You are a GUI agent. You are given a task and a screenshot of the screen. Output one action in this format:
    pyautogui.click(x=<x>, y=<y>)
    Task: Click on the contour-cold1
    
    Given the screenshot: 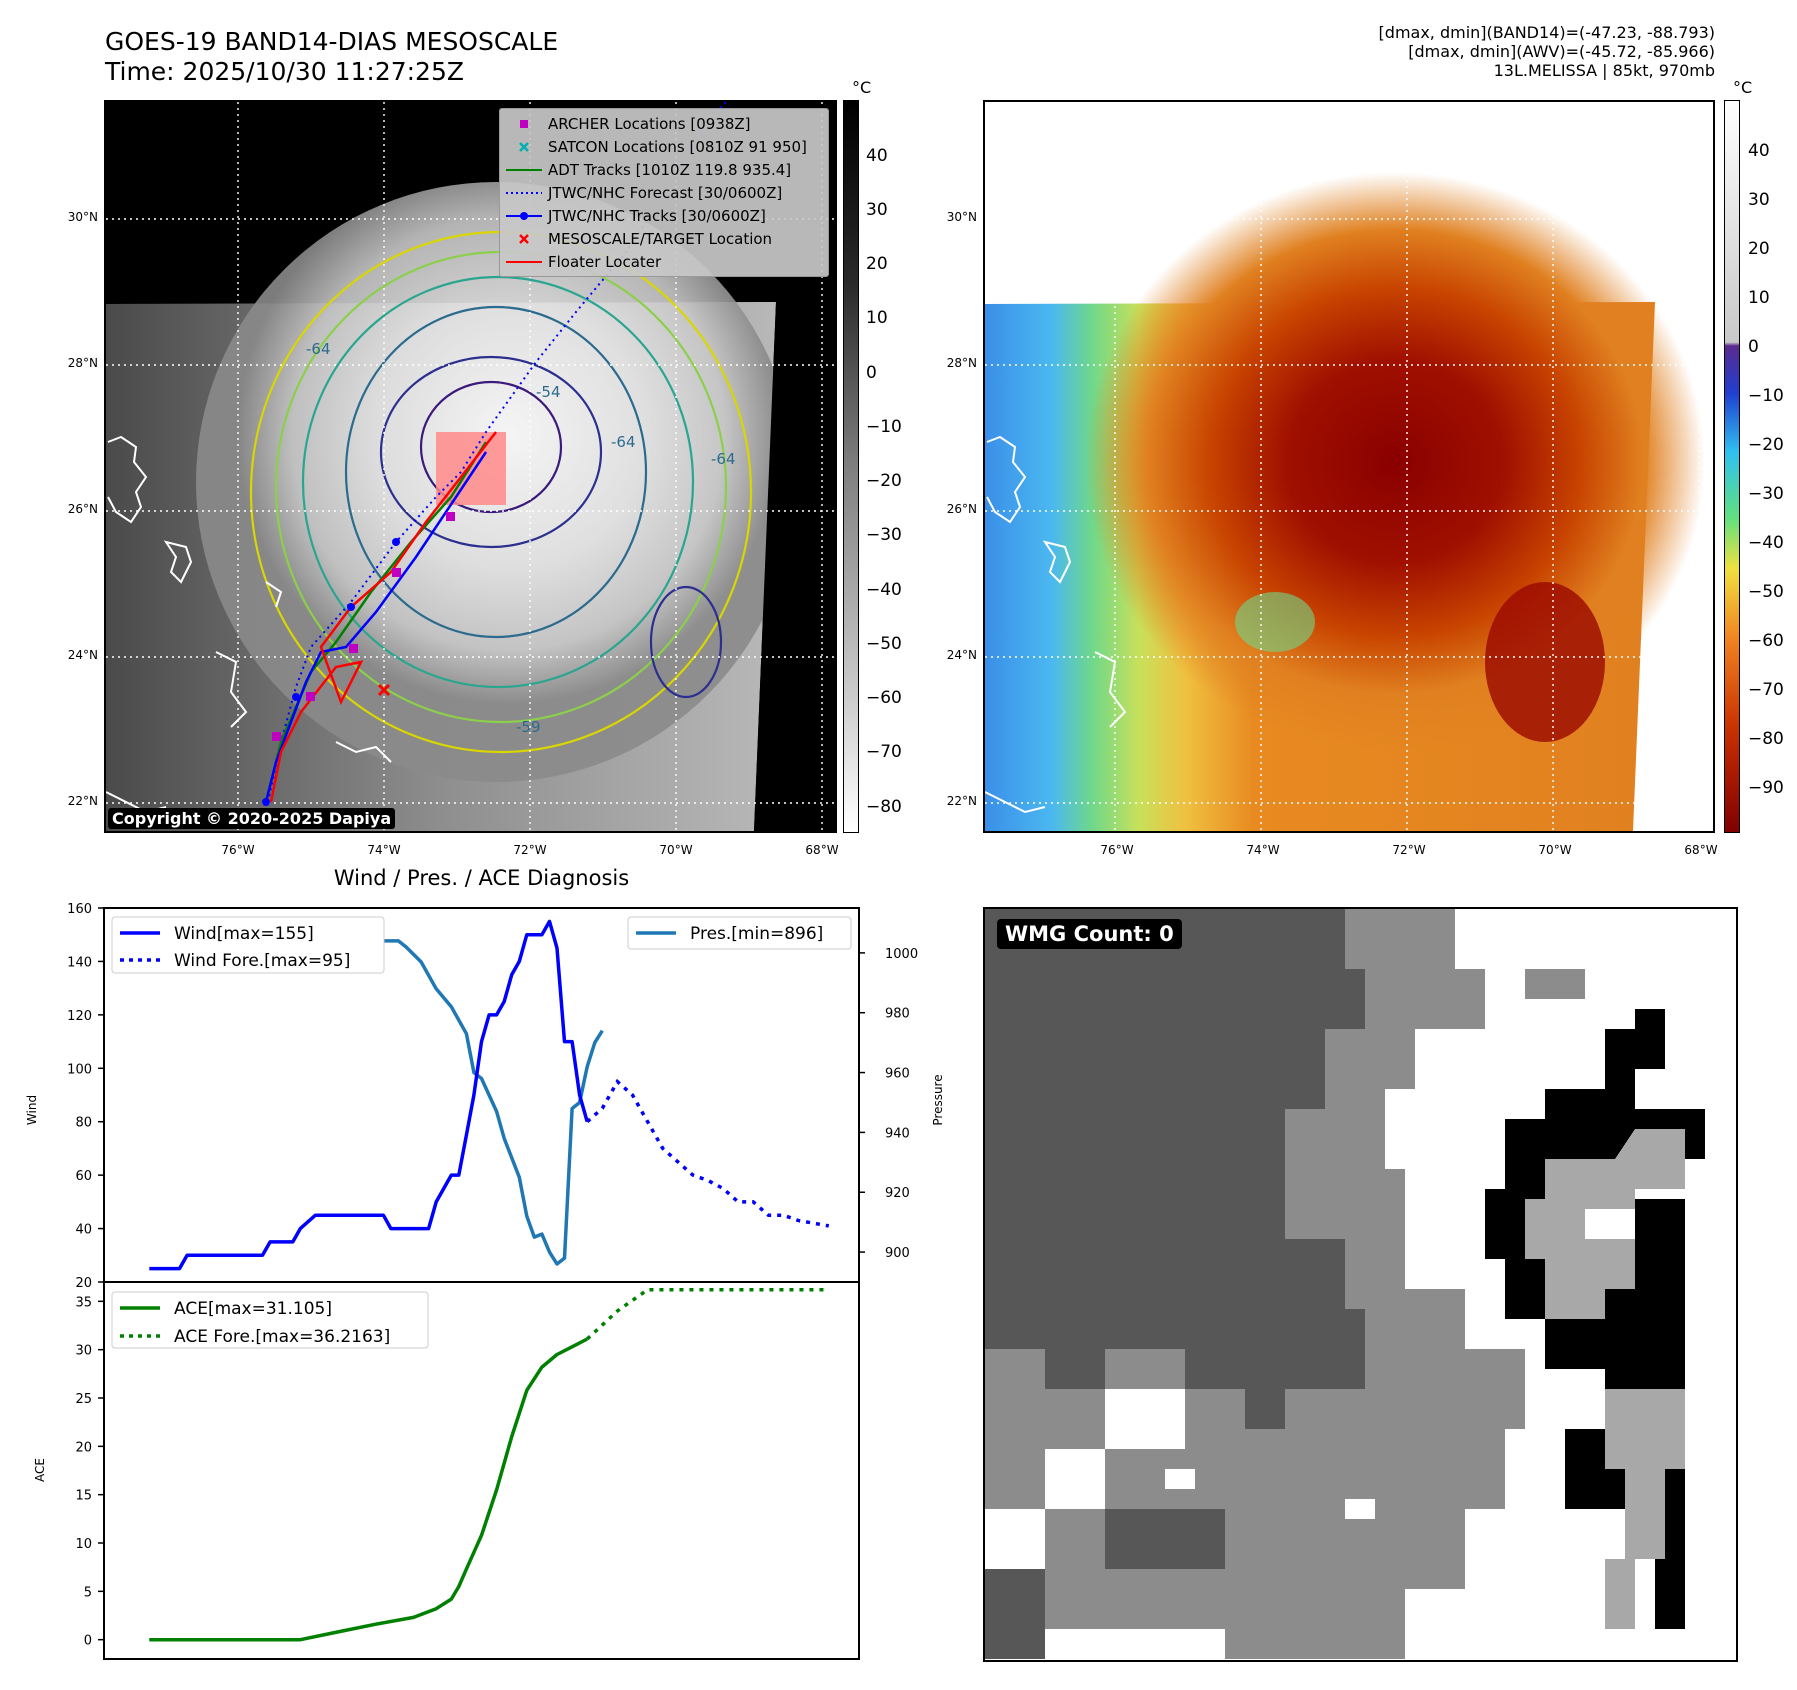 What is the action you would take?
    pyautogui.click(x=496, y=472)
    